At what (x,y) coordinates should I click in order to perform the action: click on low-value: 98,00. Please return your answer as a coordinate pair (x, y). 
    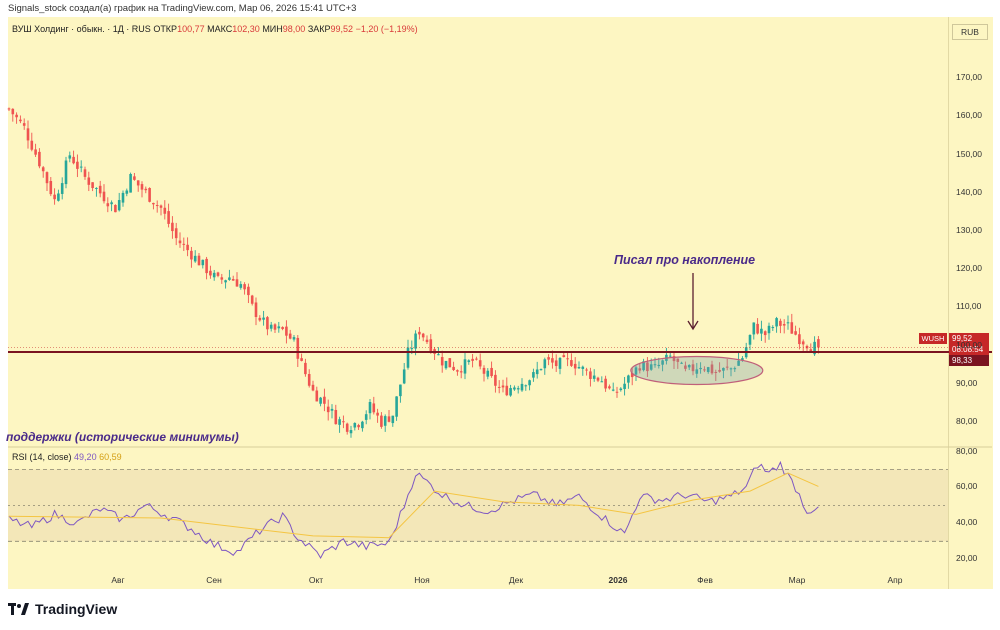
    Looking at the image, I should click on (294, 29).